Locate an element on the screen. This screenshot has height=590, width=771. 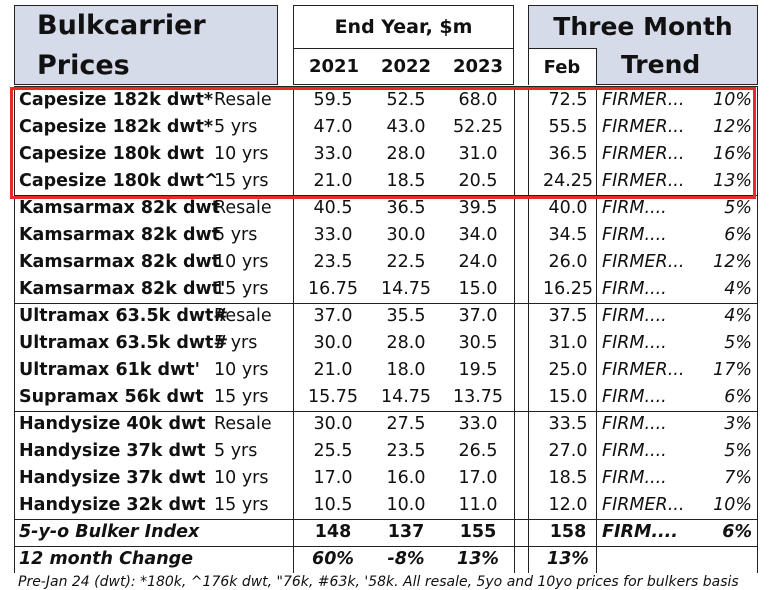
price-2022: 22.5 is located at coordinates (406, 262).